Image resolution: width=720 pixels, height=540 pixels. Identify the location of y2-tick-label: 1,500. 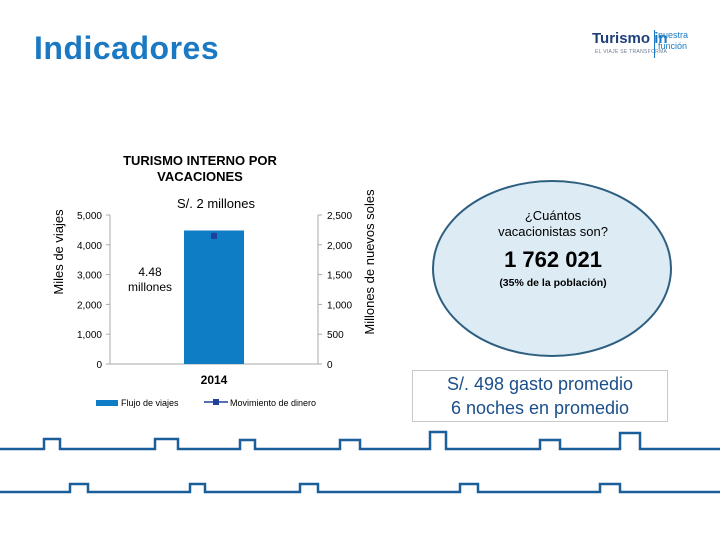
(339, 276).